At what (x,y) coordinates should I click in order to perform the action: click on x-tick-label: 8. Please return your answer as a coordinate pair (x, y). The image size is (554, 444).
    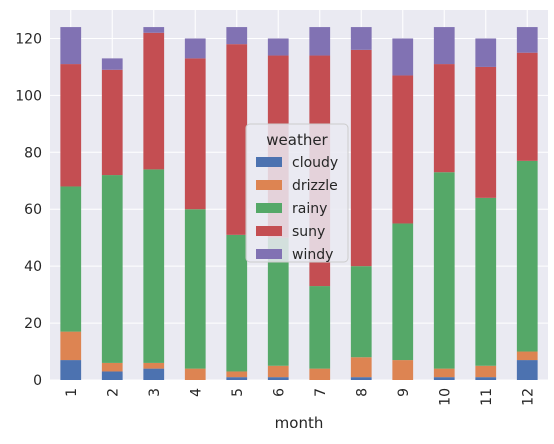
    Looking at the image, I should click on (362, 392).